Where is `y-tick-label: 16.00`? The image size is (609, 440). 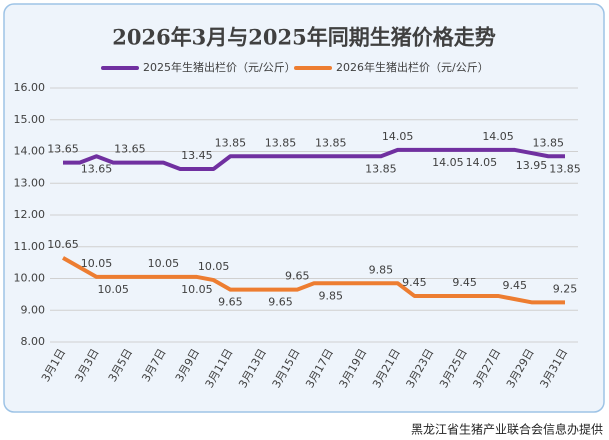 y-tick-label: 16.00 is located at coordinates (30, 87).